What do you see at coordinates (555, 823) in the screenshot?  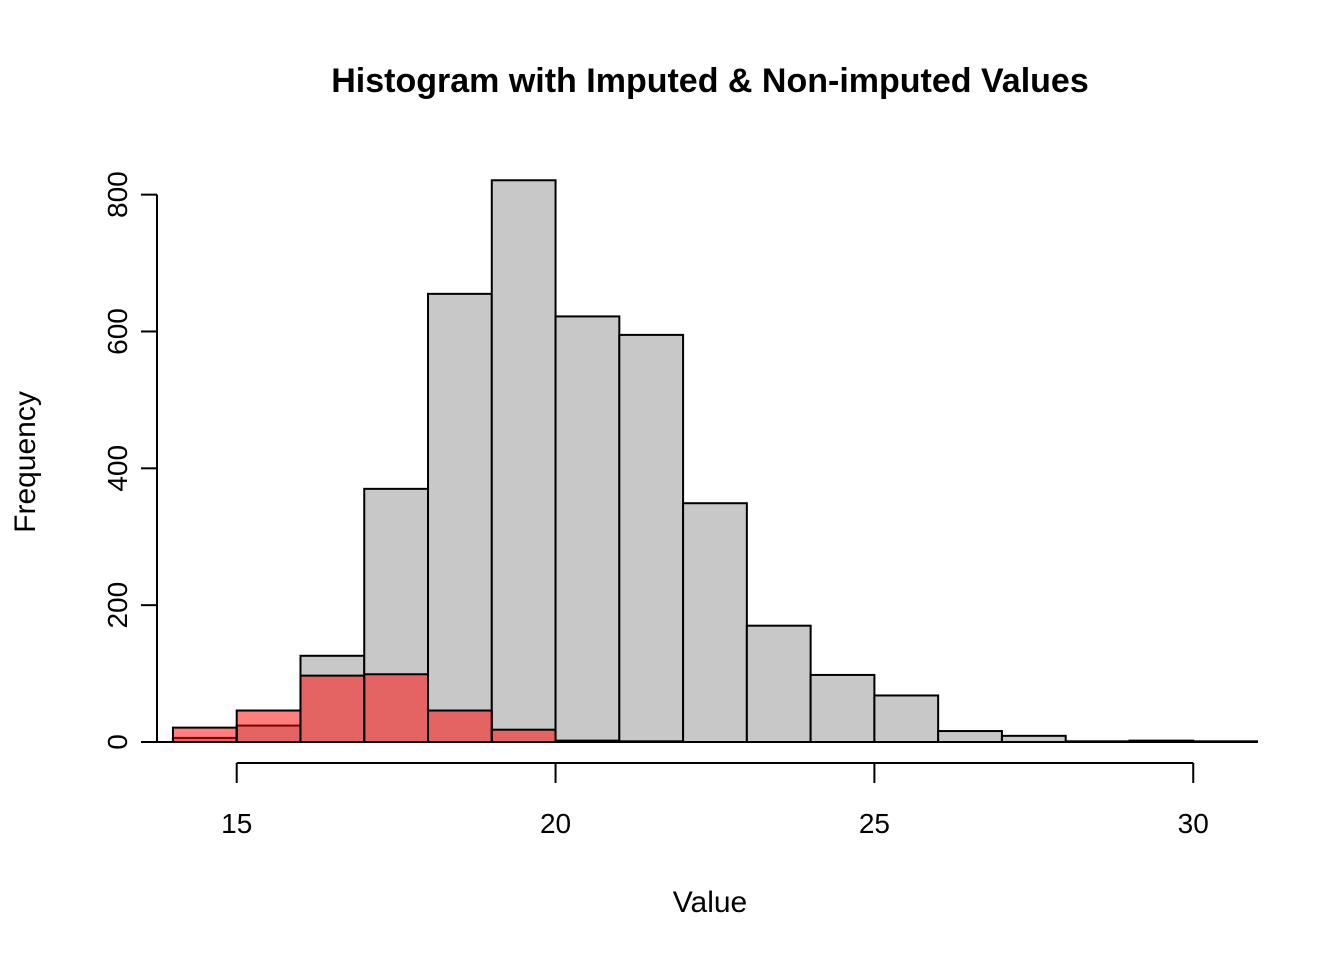 I see `x-tick-label: 20` at bounding box center [555, 823].